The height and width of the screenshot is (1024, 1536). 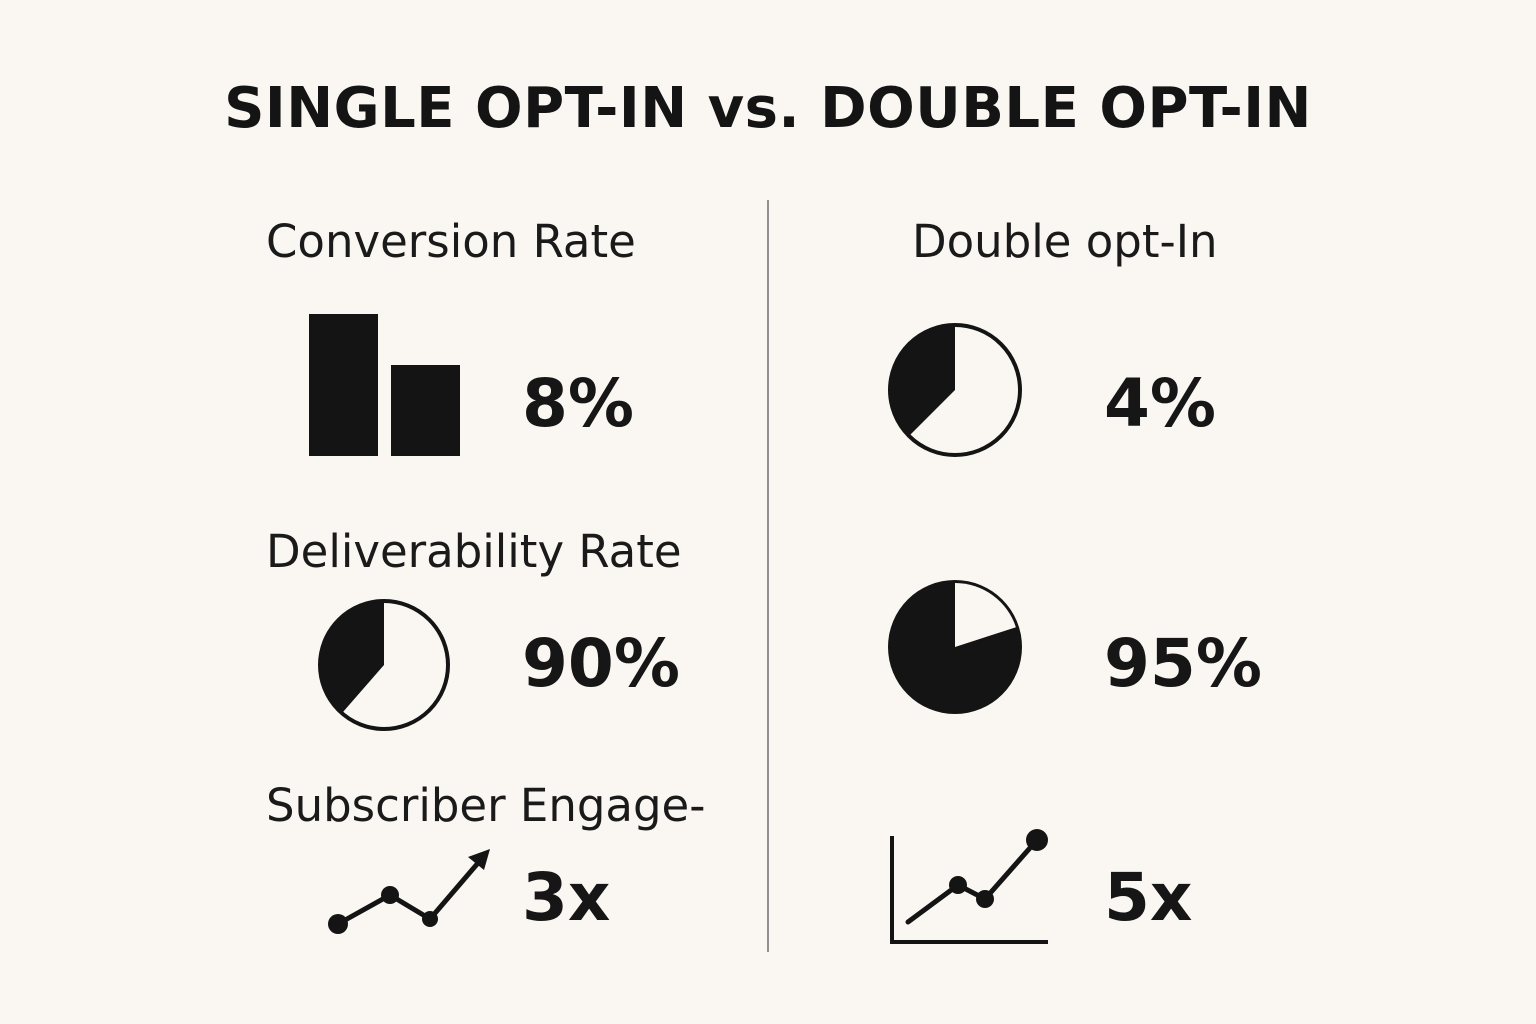 What do you see at coordinates (985, 615) in the screenshot?
I see `pie-slice-empty` at bounding box center [985, 615].